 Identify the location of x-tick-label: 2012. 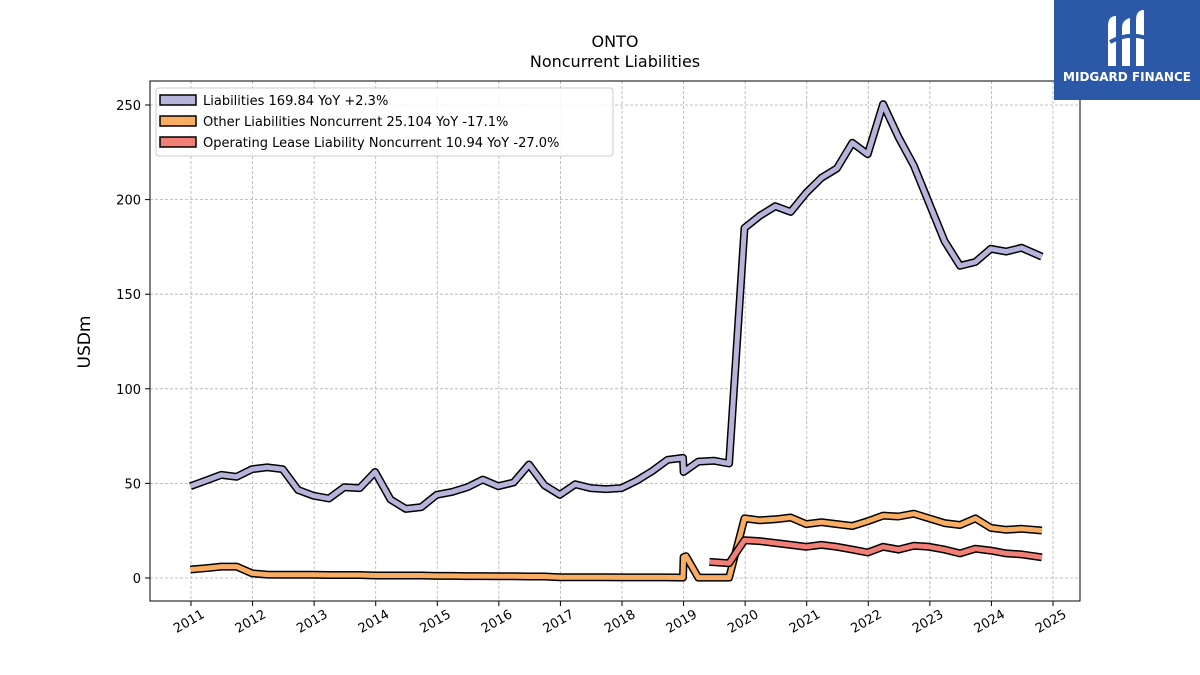
(251, 622).